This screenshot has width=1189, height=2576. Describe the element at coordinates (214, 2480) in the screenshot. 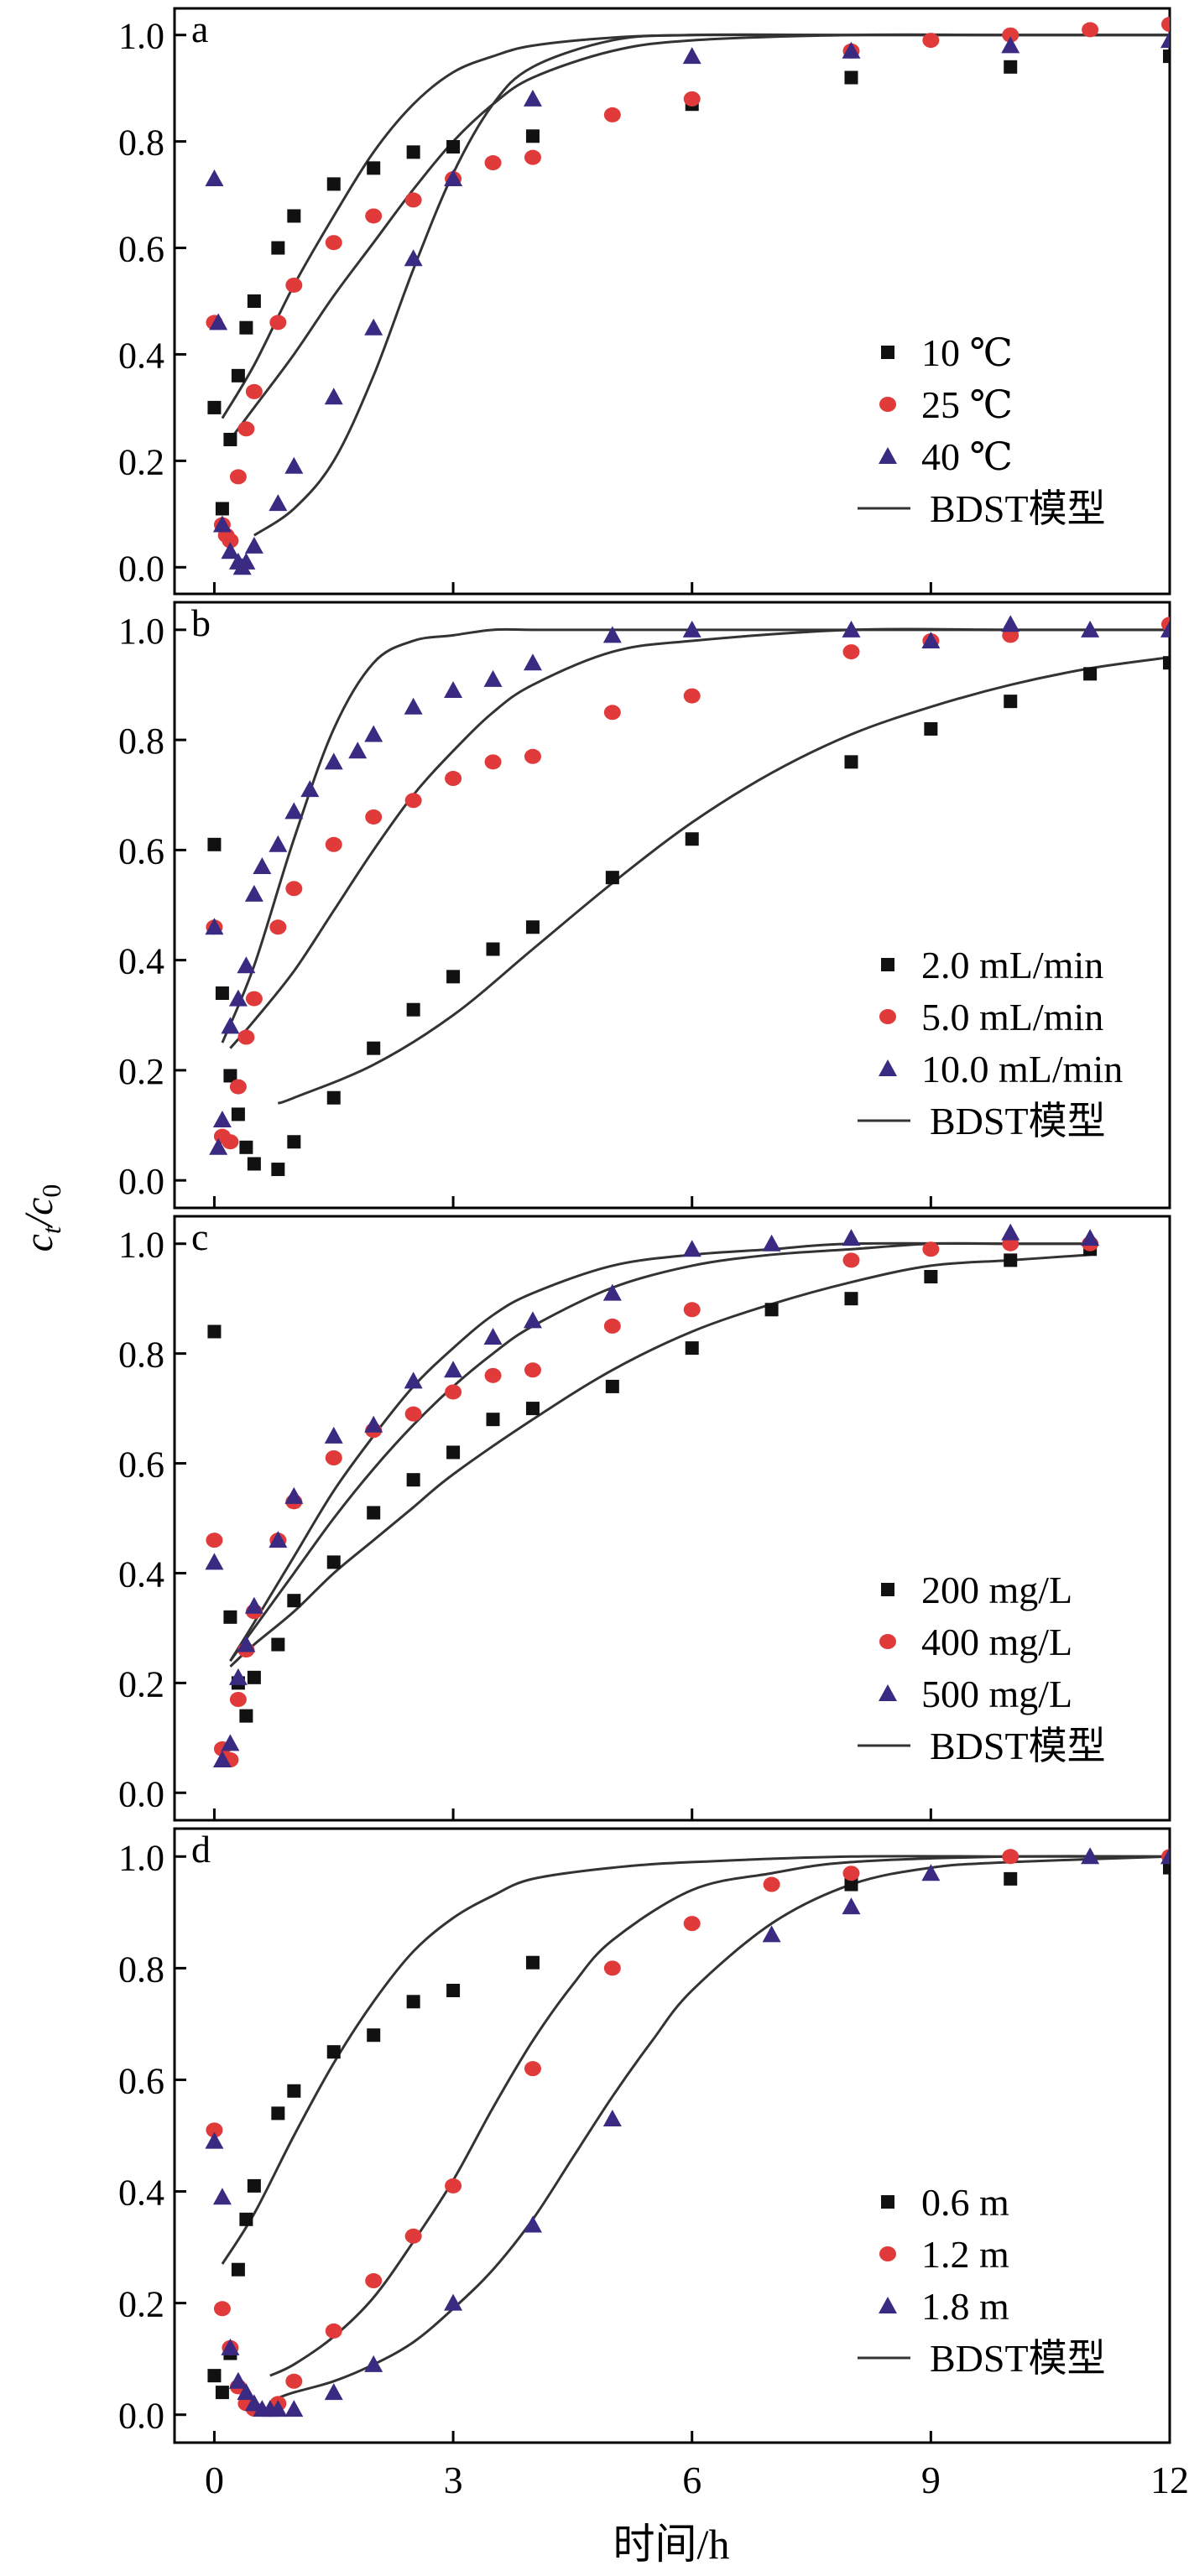

I see `x-tick-label: 0` at that location.